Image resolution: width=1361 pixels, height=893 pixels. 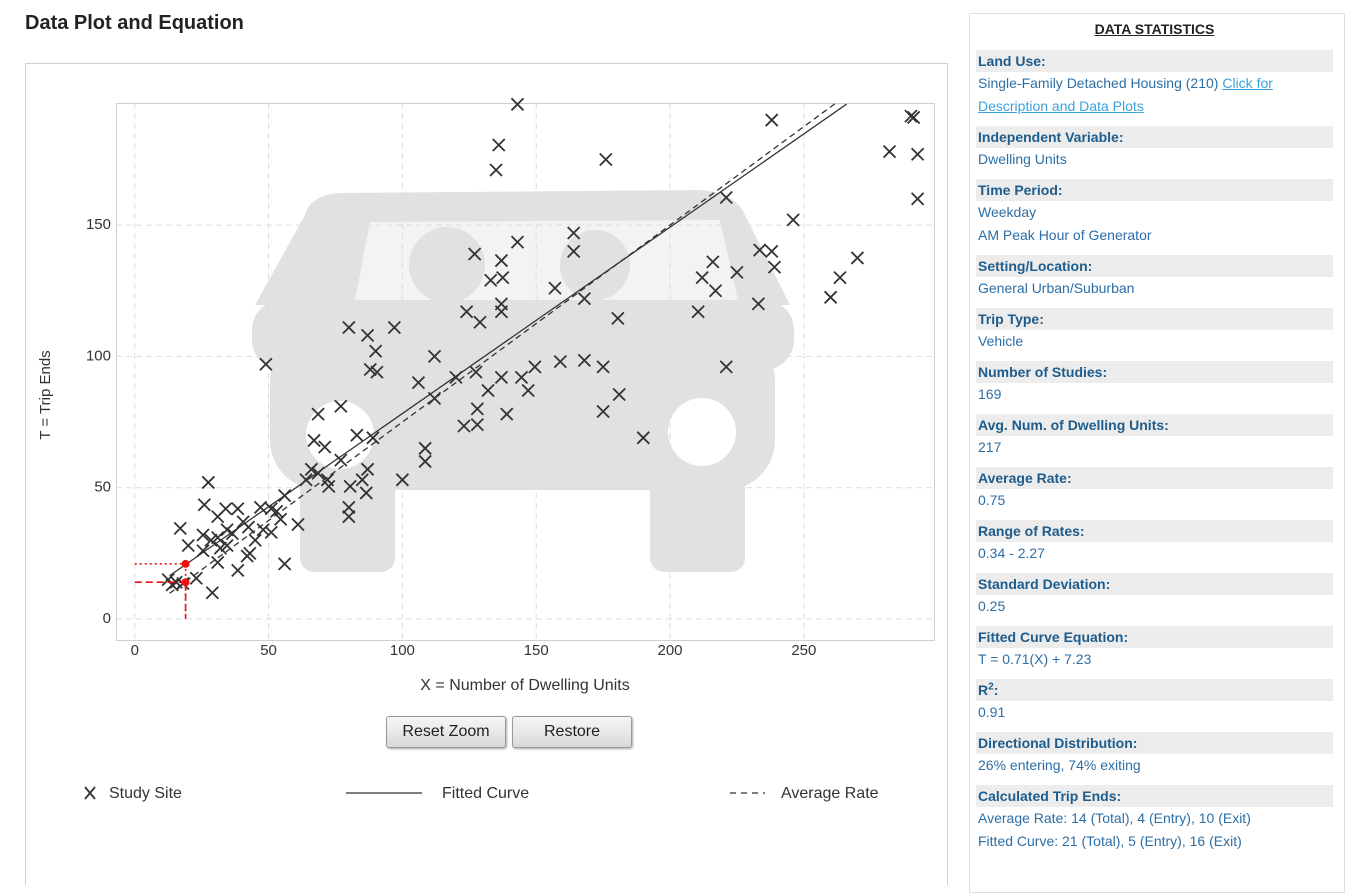 What do you see at coordinates (990, 394) in the screenshot?
I see `value-text: 169` at bounding box center [990, 394].